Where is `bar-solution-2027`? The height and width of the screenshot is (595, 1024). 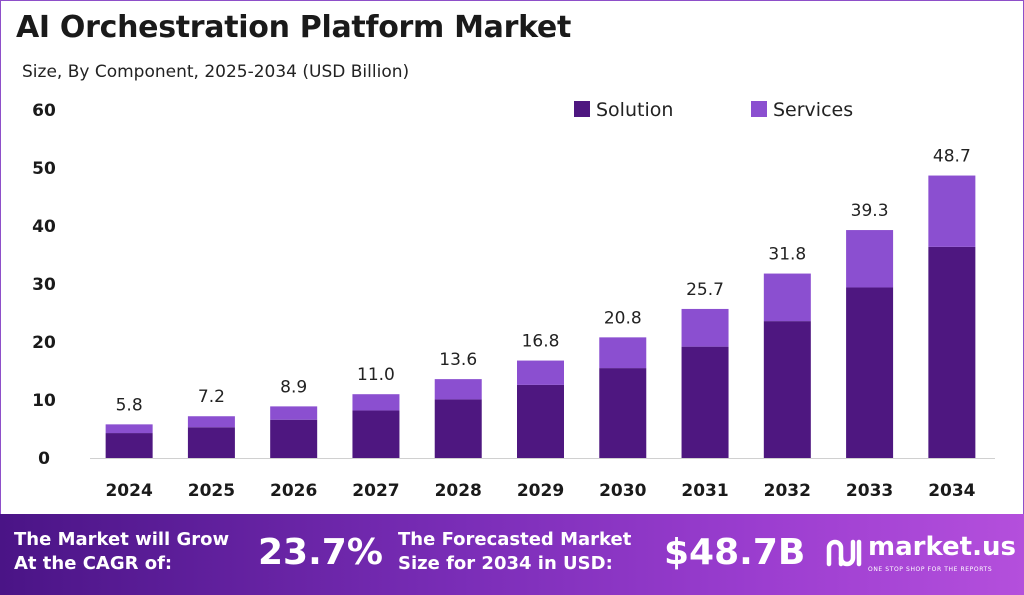 bar-solution-2027 is located at coordinates (376, 434).